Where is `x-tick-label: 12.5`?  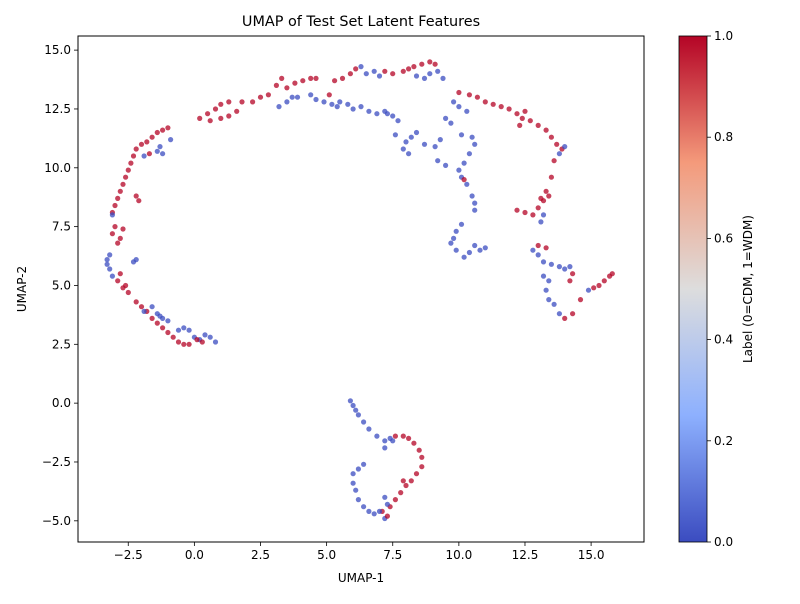 x-tick-label: 12.5 is located at coordinates (525, 555).